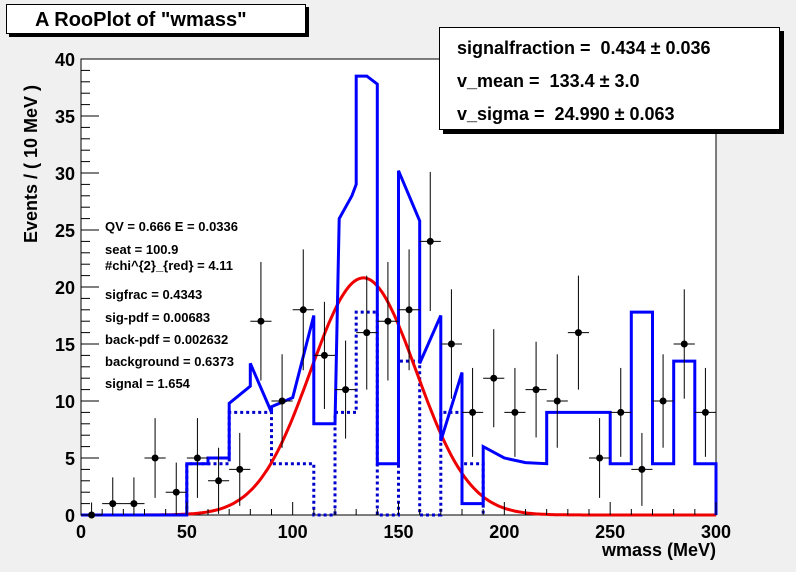  What do you see at coordinates (398, 532) in the screenshot?
I see `x-tick-label: 150` at bounding box center [398, 532].